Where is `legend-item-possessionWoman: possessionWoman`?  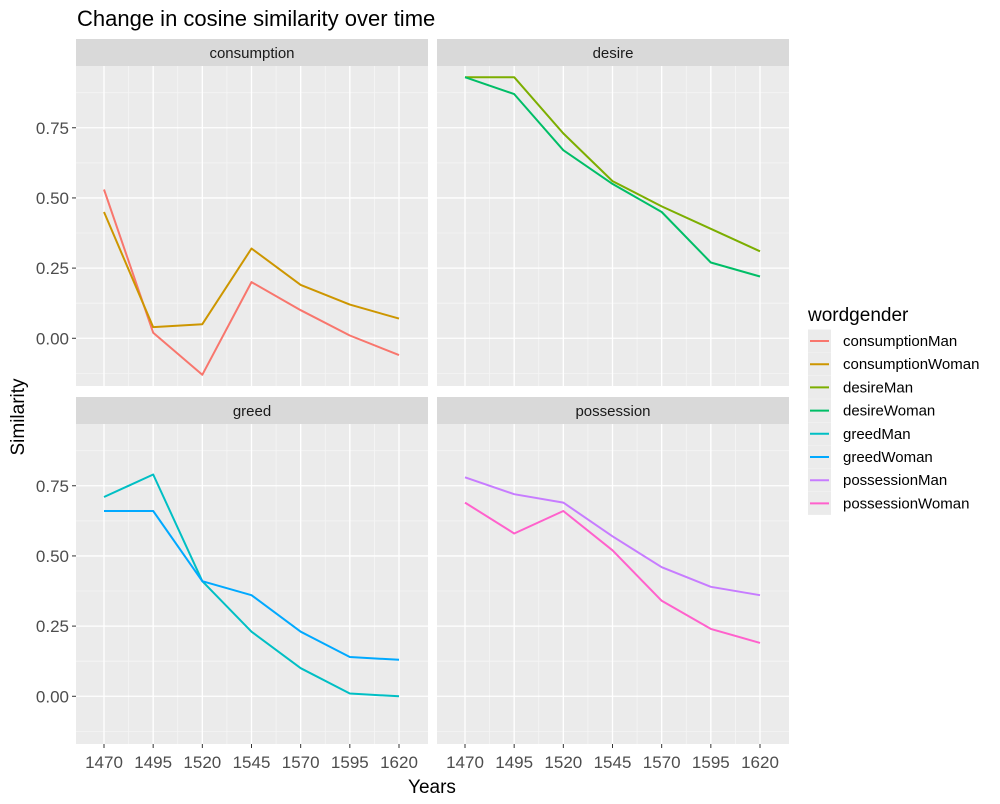
legend-item-possessionWoman: possessionWoman is located at coordinates (888, 503).